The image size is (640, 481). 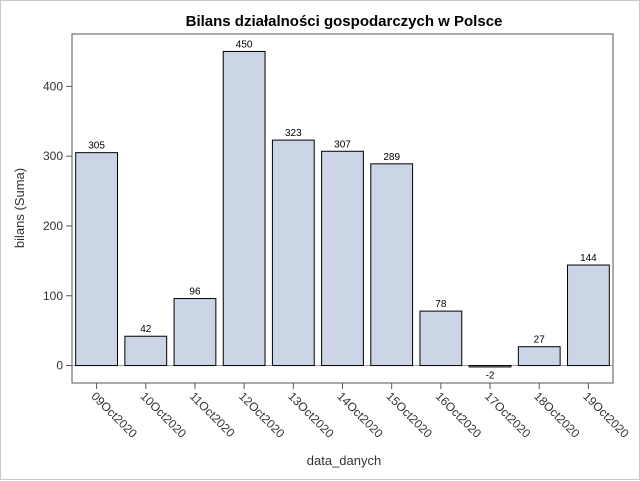 I want to click on x-tick-label: 18Oct2020, so click(x=557, y=415).